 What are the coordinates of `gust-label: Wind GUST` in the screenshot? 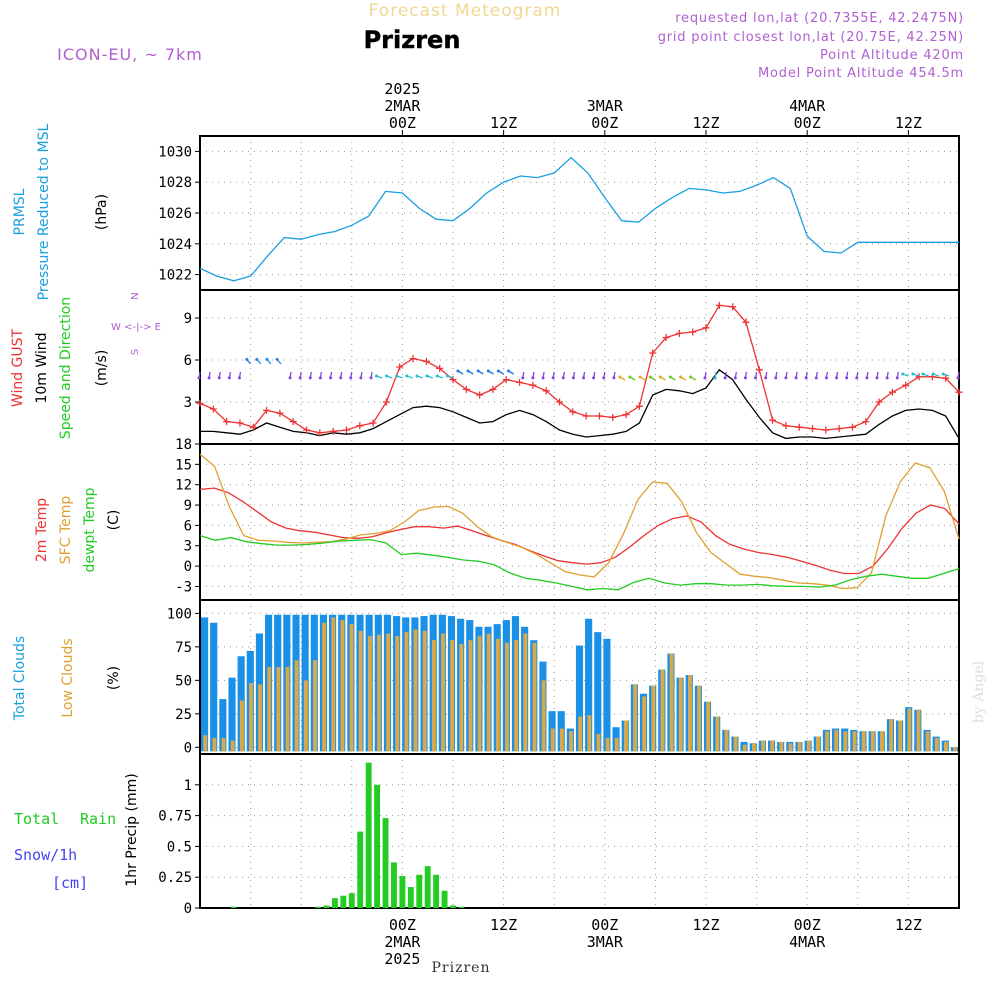 It's located at (18, 367).